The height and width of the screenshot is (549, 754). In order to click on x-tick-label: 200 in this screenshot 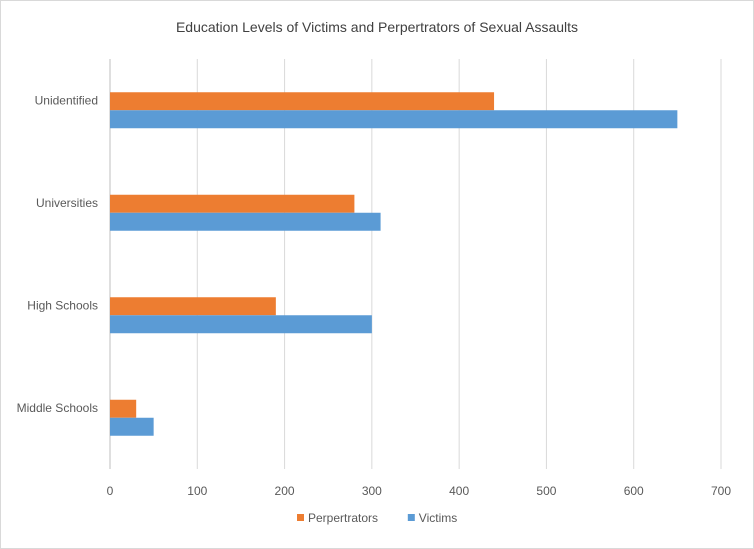, I will do `click(285, 491)`.